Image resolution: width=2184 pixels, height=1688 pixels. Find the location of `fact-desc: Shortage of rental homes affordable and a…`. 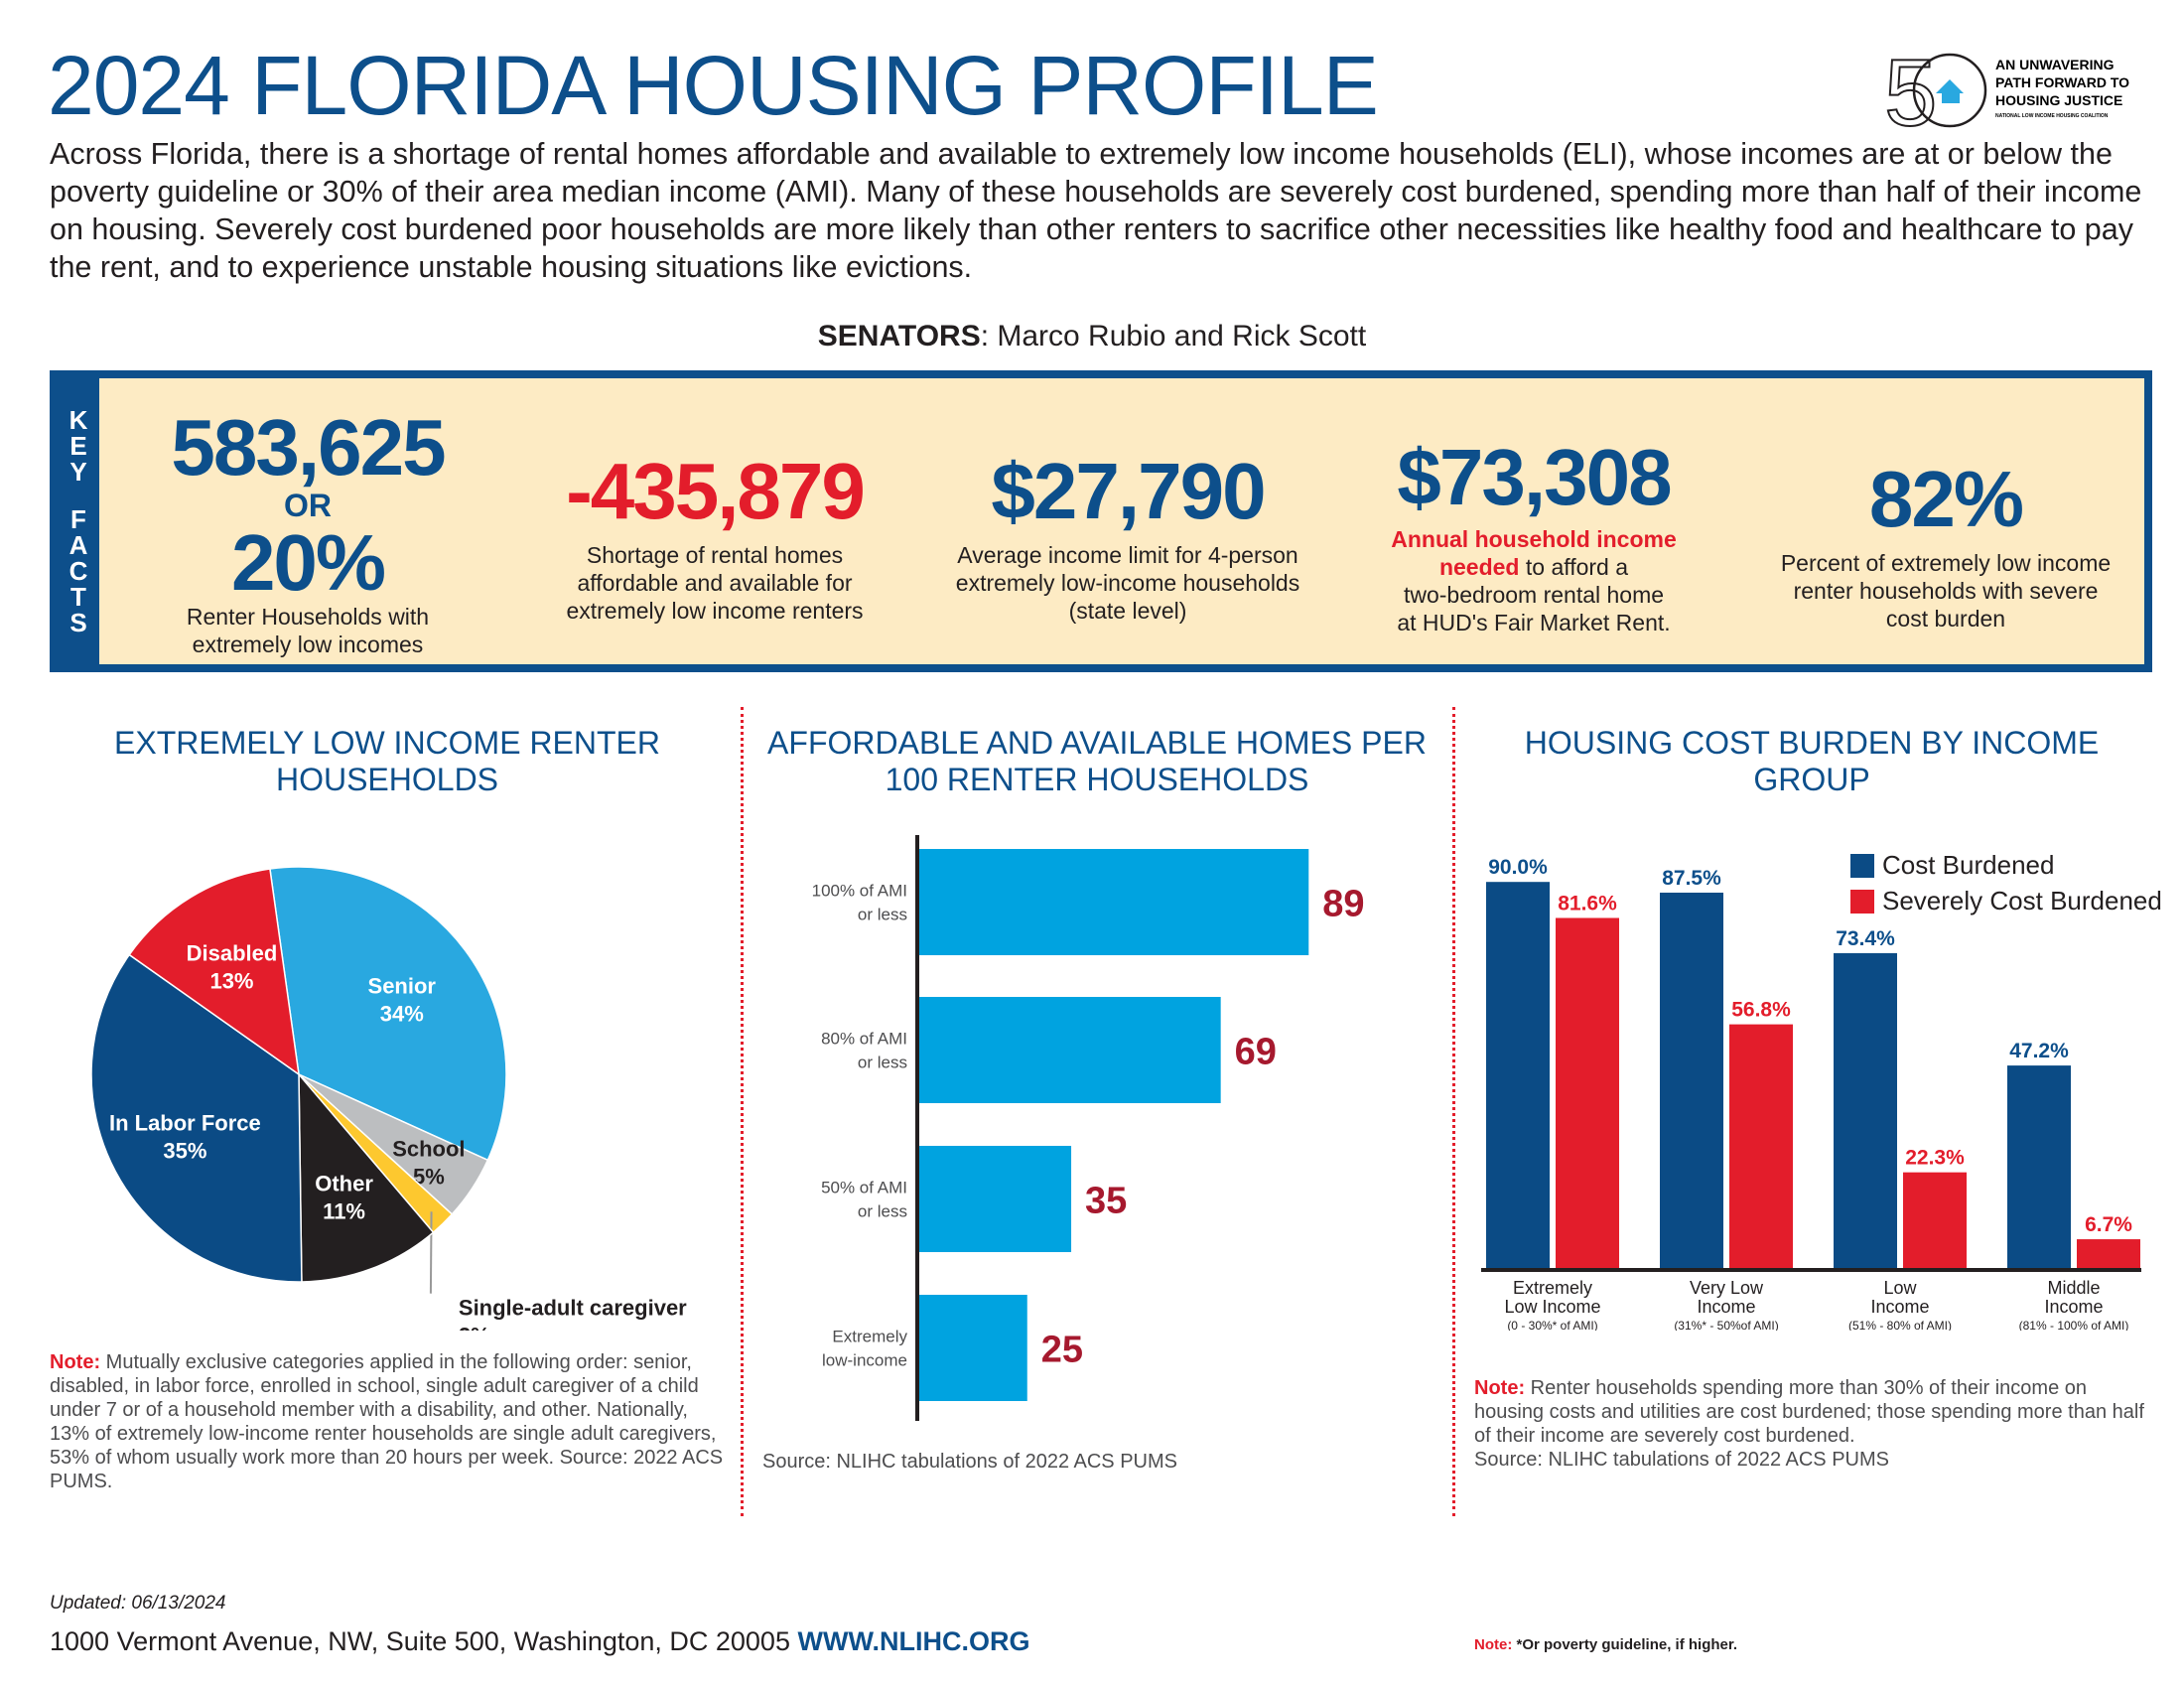

fact-desc: Shortage of rental homes affordable and a… is located at coordinates (715, 583).